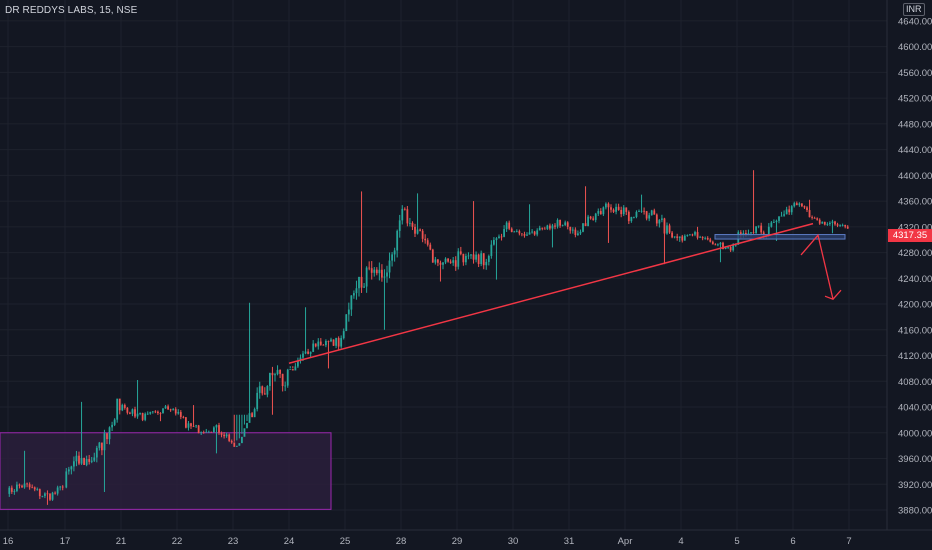  Describe the element at coordinates (65, 541) in the screenshot. I see `time-tick-label: 17` at that location.